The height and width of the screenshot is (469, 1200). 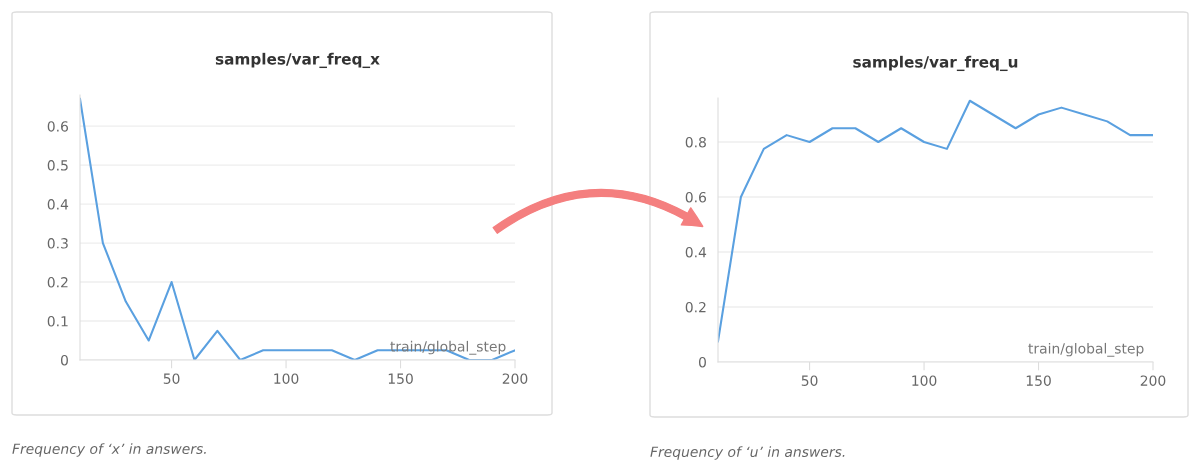 What do you see at coordinates (109, 450) in the screenshot?
I see `text: Frequency of ‘x’ in answers.` at bounding box center [109, 450].